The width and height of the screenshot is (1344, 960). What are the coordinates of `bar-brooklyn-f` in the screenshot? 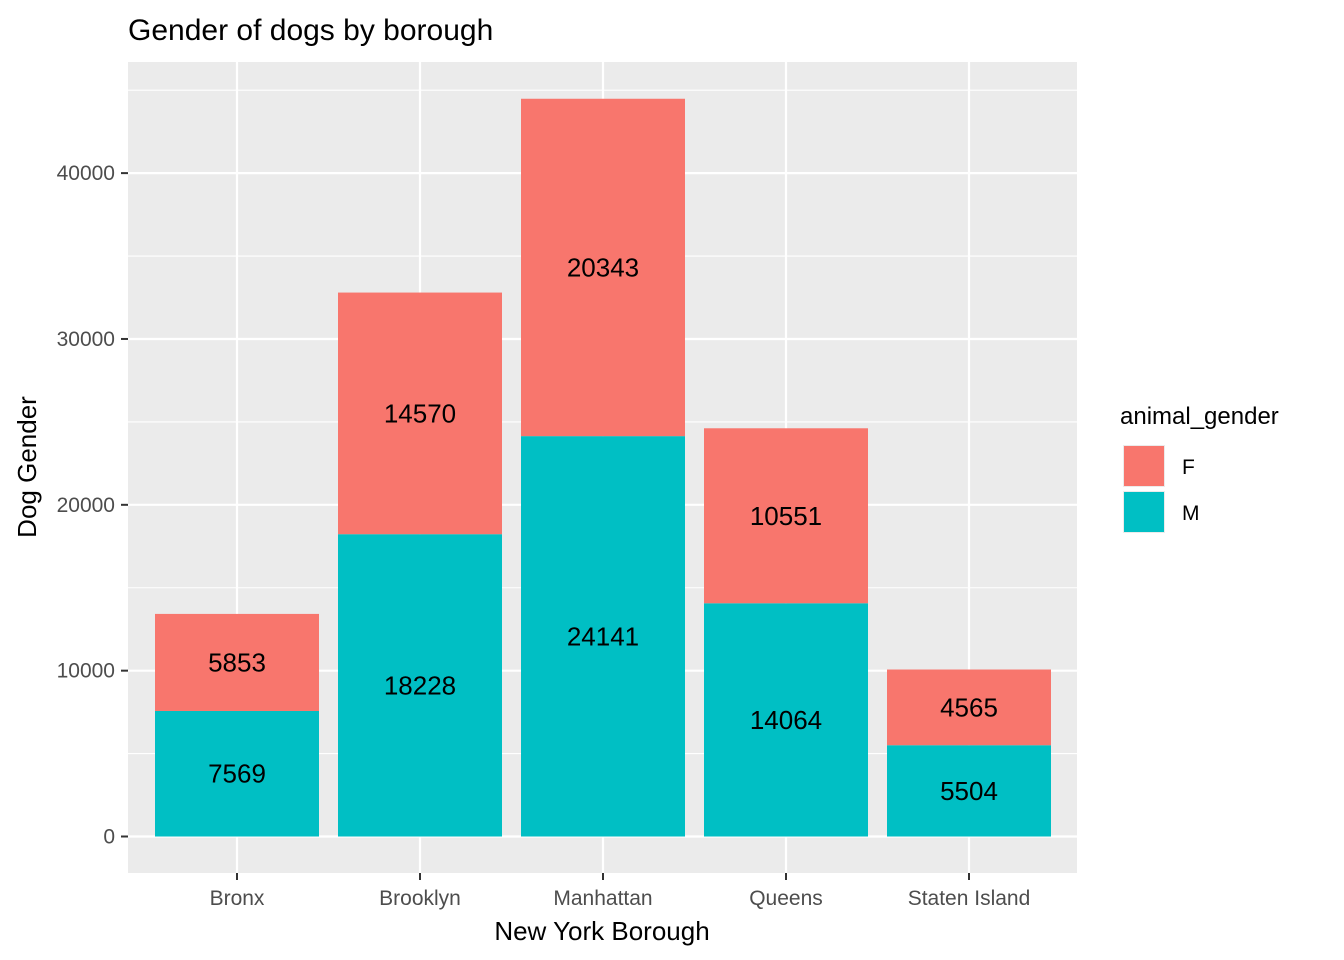 It's located at (420, 413).